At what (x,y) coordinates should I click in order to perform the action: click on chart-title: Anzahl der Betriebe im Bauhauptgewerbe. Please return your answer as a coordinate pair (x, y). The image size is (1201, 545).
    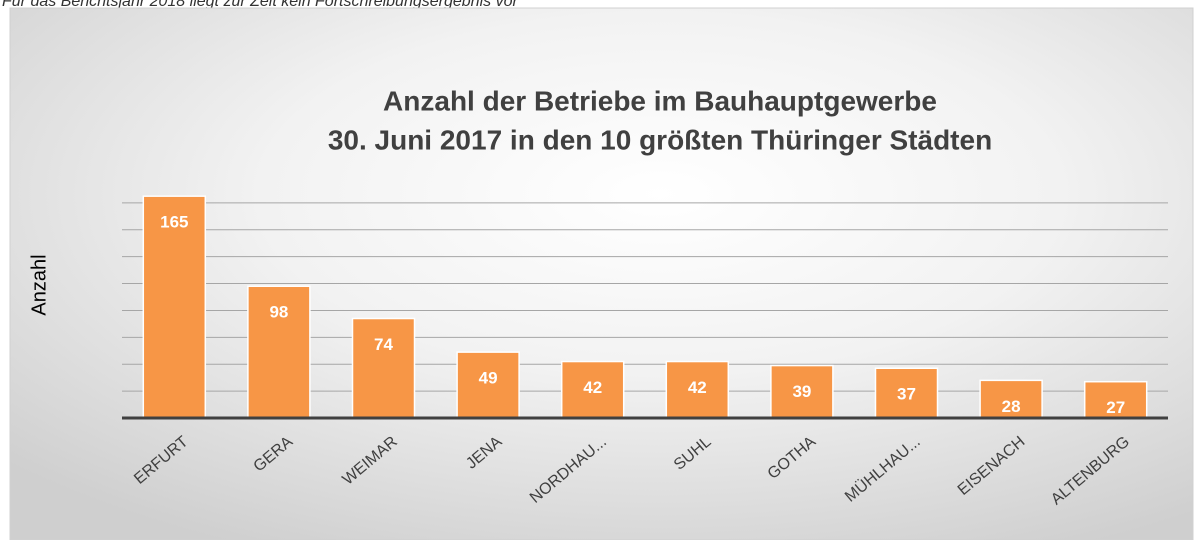
    Looking at the image, I should click on (660, 100).